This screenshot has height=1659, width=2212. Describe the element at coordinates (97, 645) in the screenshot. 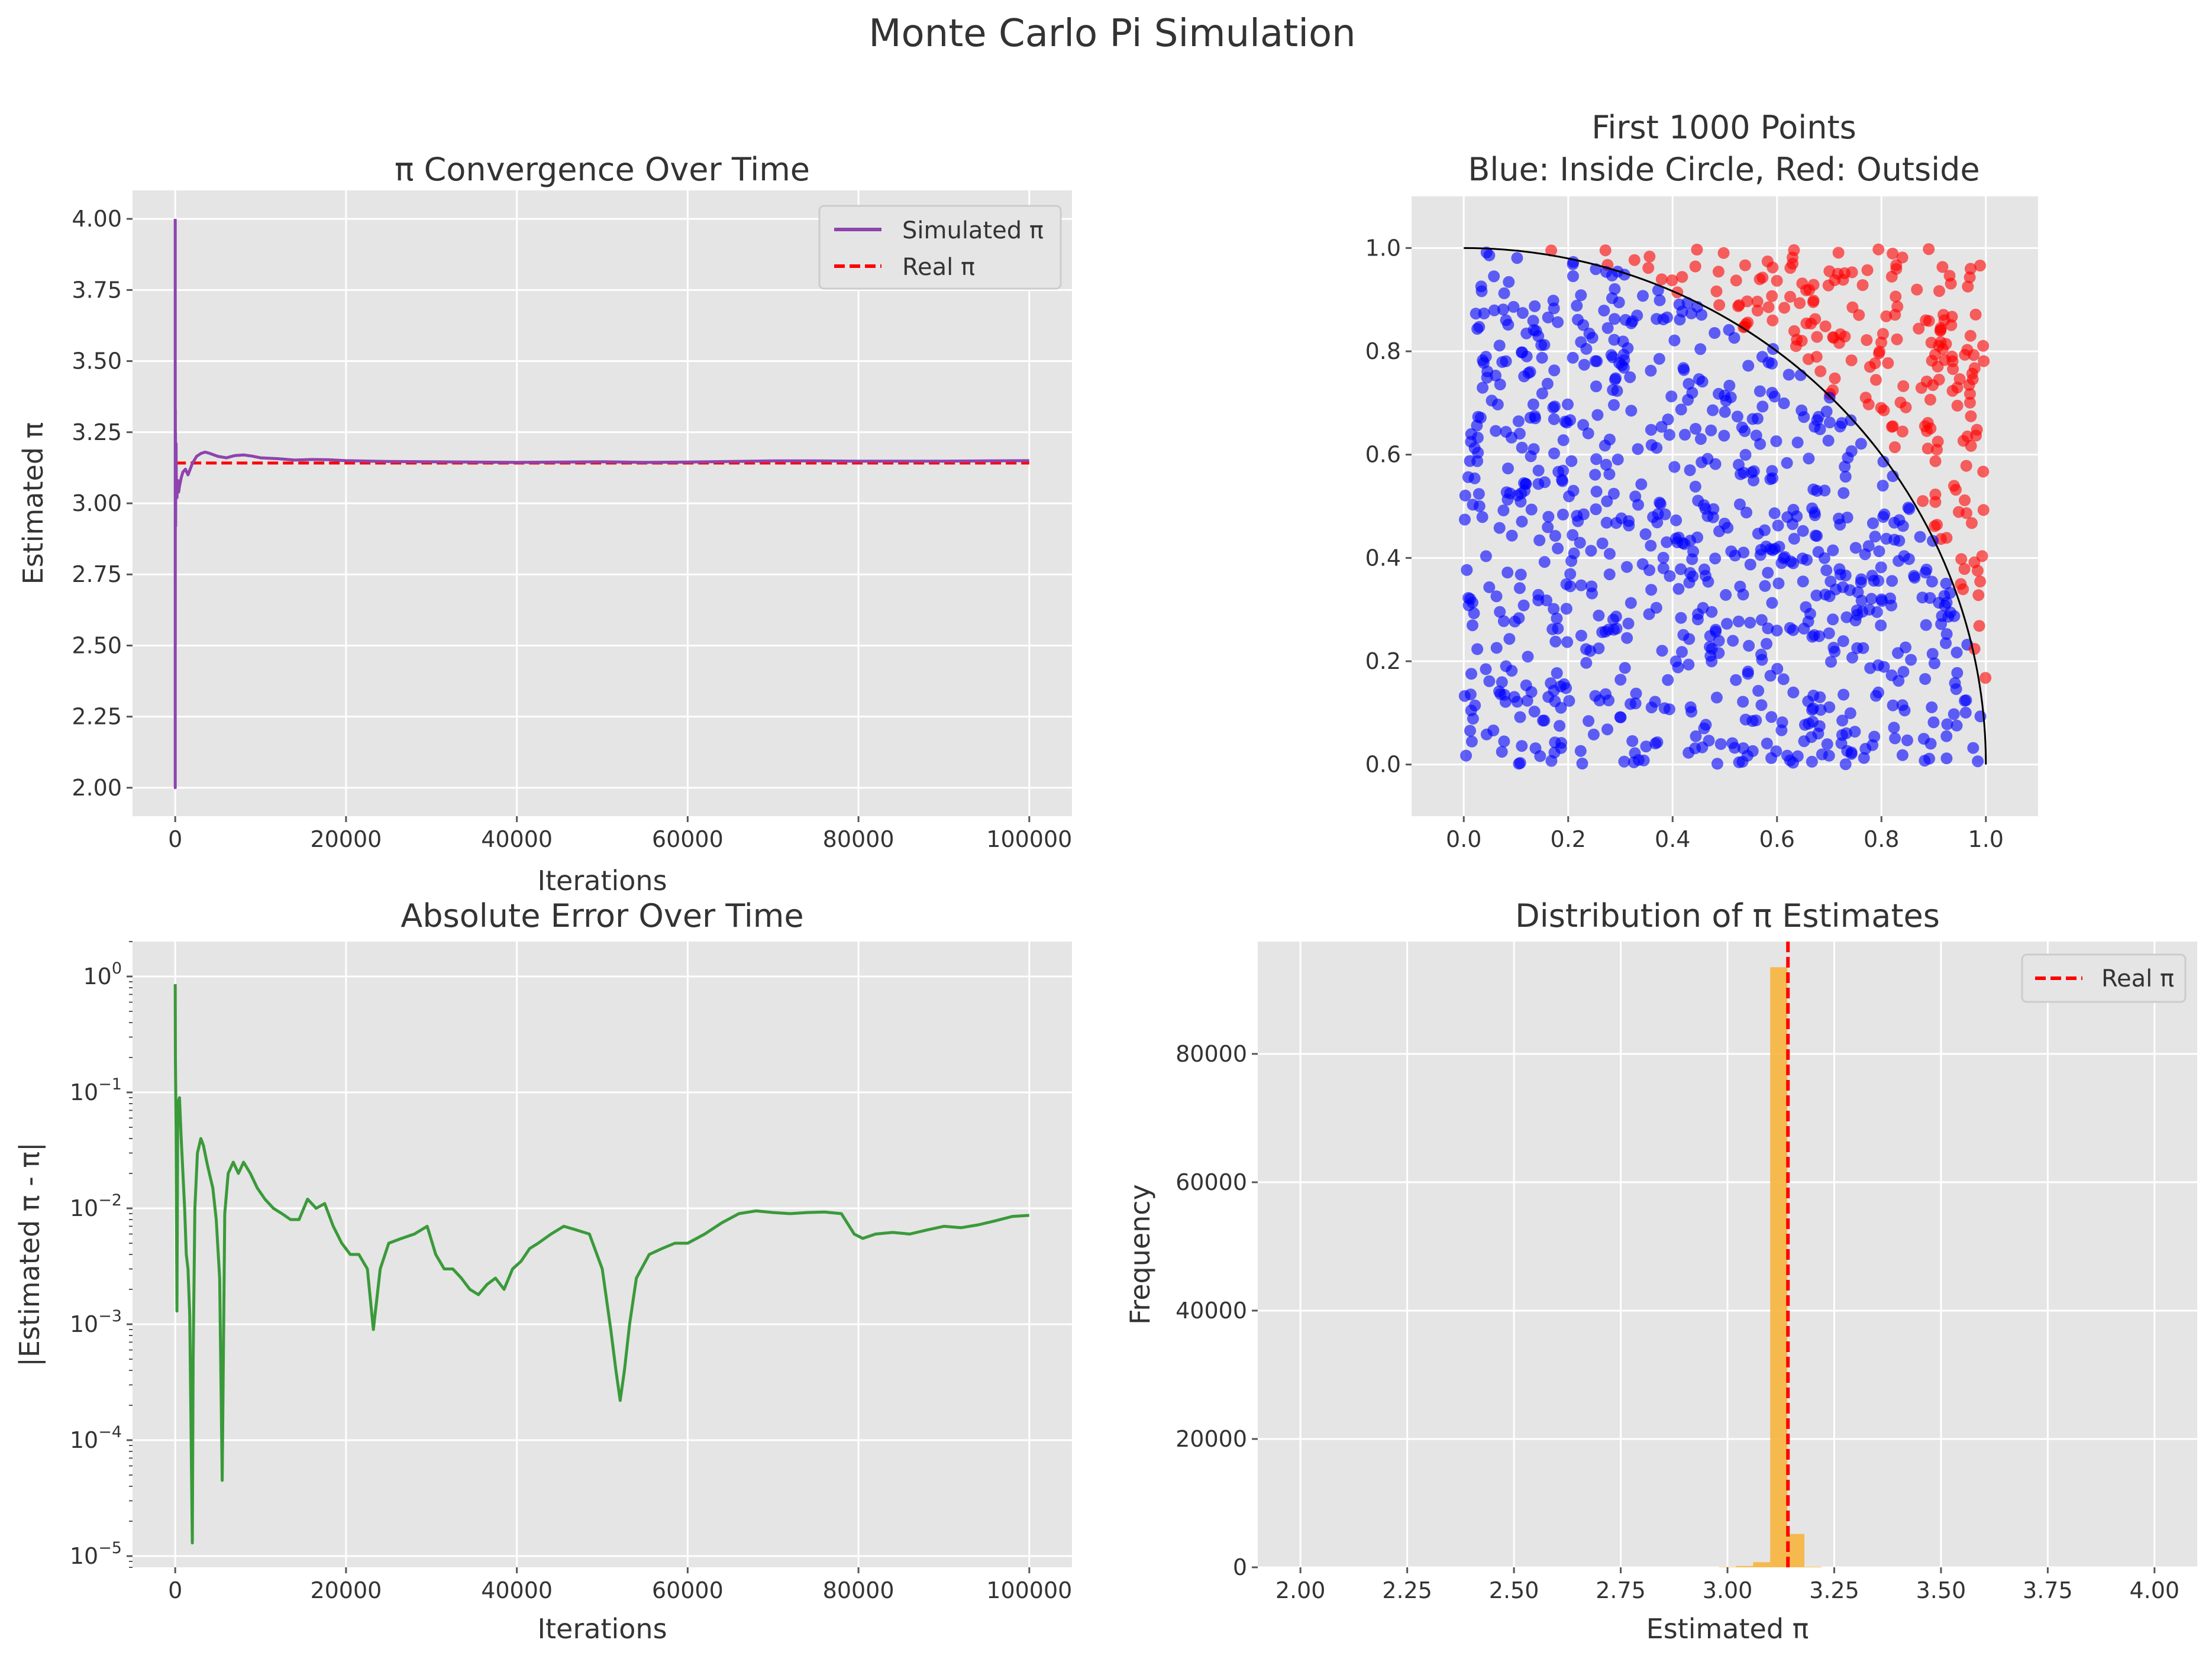

I see `y-tick-label: 2.50` at that location.